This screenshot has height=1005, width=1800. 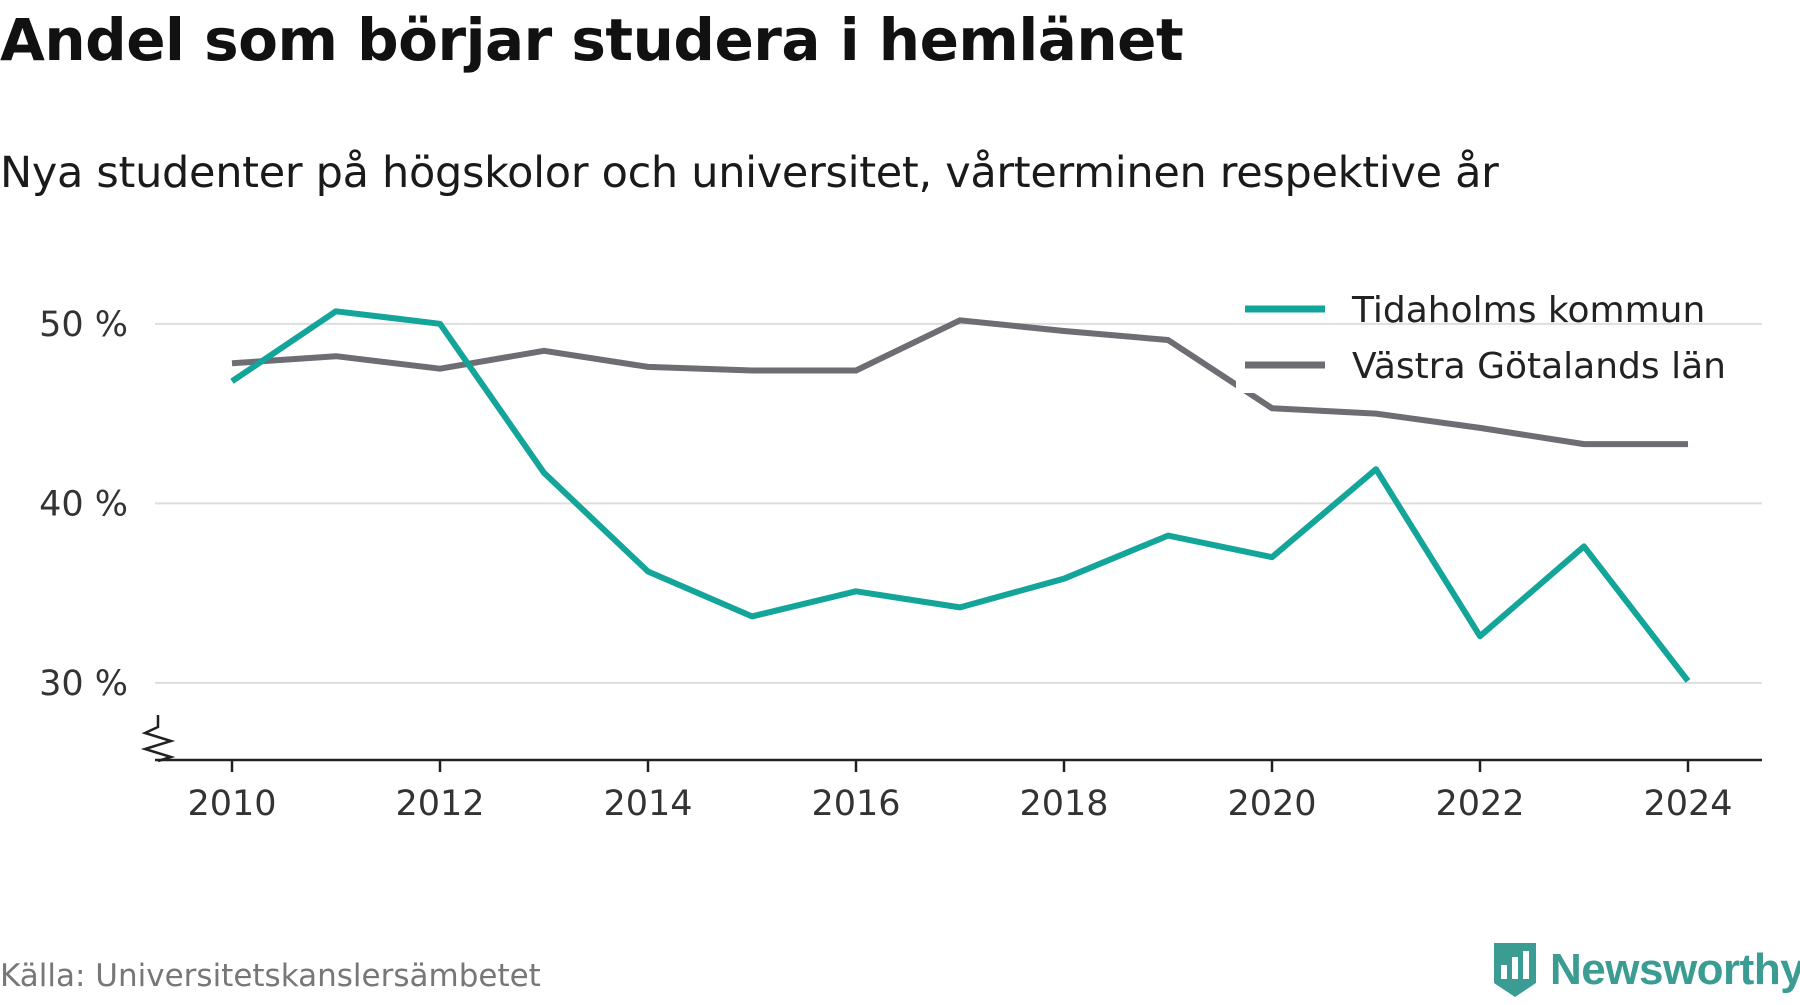 I want to click on x-tick-labels: 2010 2012 2014 2016 2018 2020 2022 2024, so click(x=959, y=804).